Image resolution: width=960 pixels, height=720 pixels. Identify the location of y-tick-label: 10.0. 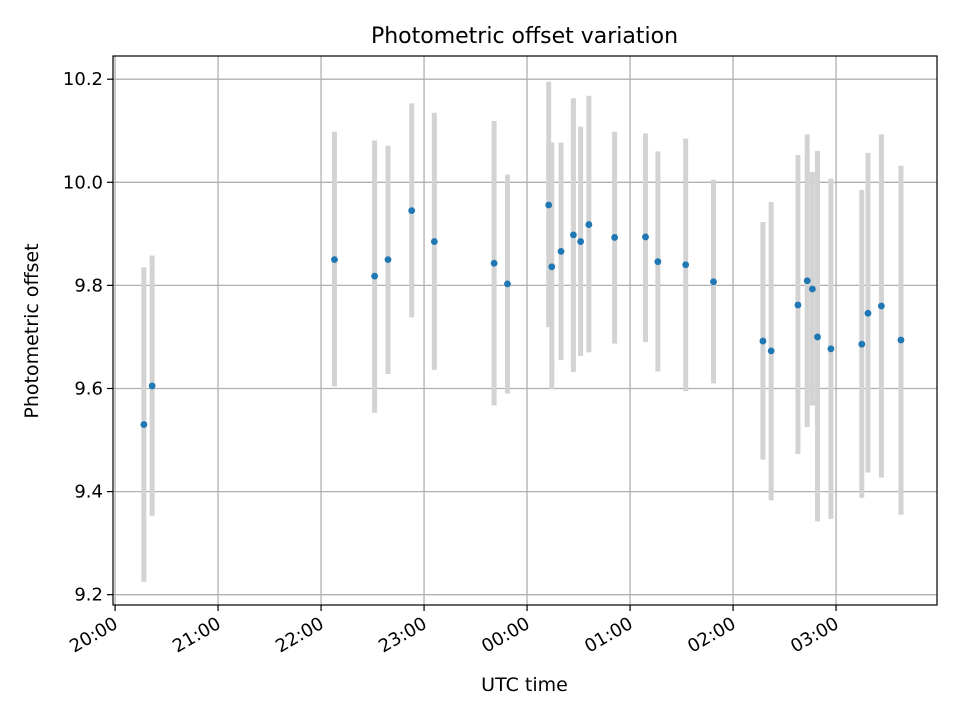
(83, 182).